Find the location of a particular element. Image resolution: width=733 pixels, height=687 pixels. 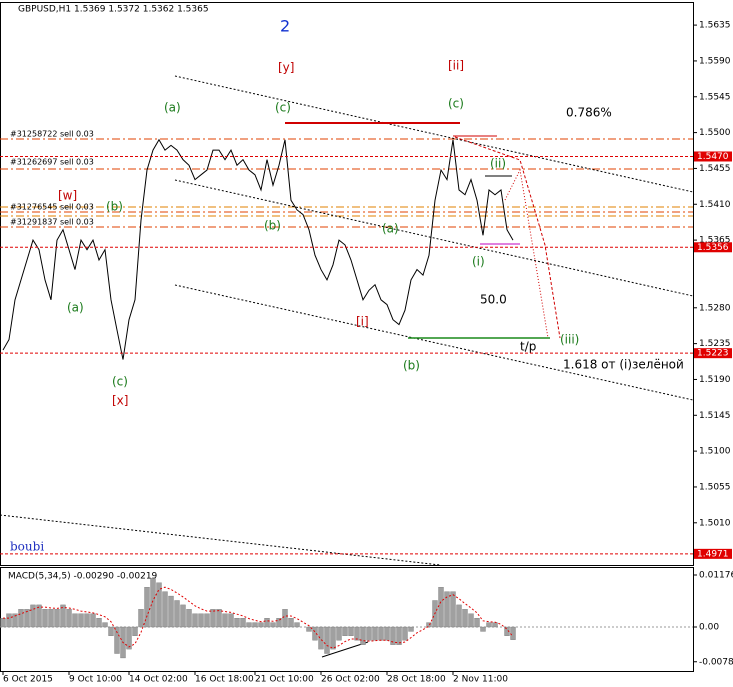

annotation: [ii] is located at coordinates (456, 66).